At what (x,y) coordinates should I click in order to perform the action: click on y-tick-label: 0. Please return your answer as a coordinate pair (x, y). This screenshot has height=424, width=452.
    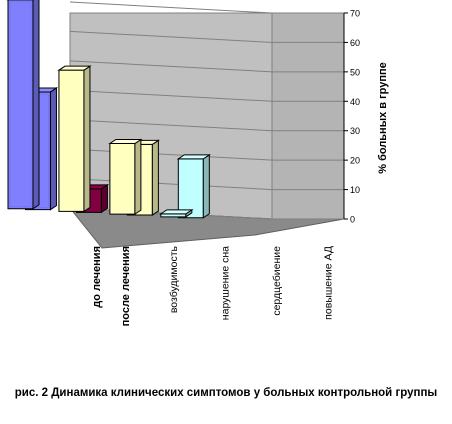
    Looking at the image, I should click on (352, 220).